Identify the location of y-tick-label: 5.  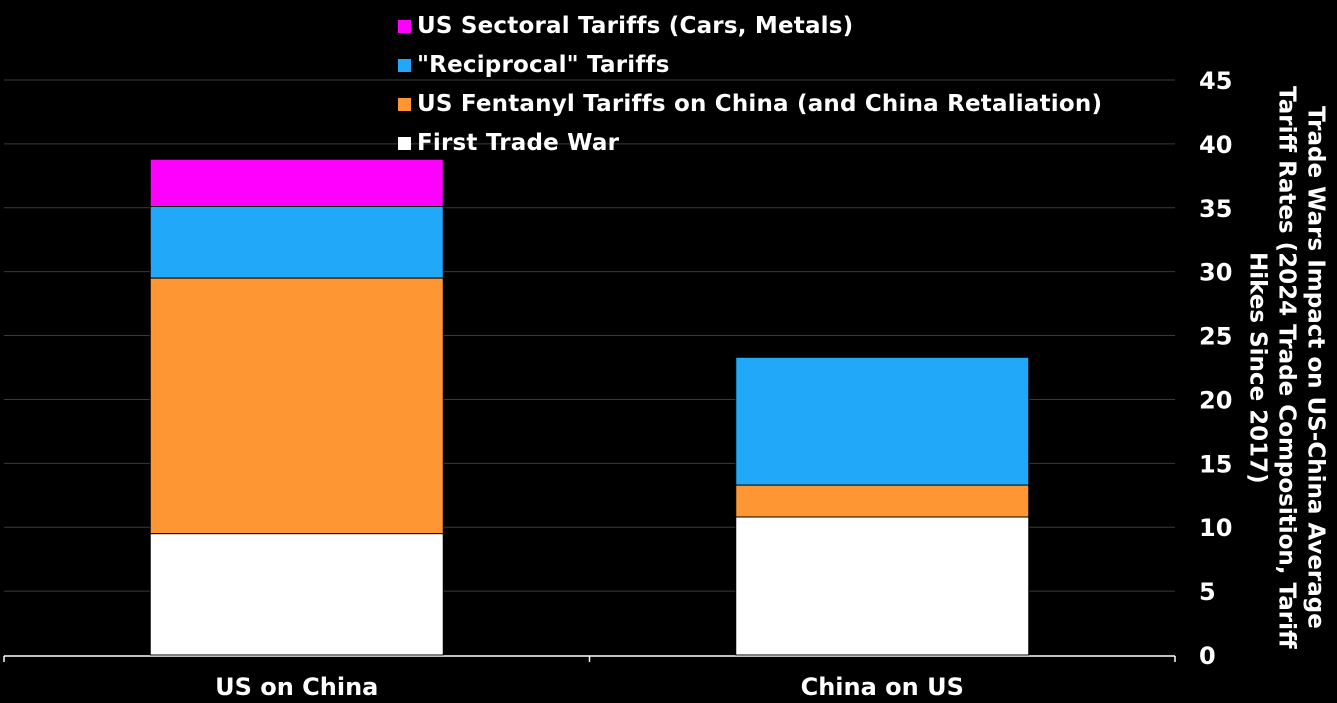
(1207, 592).